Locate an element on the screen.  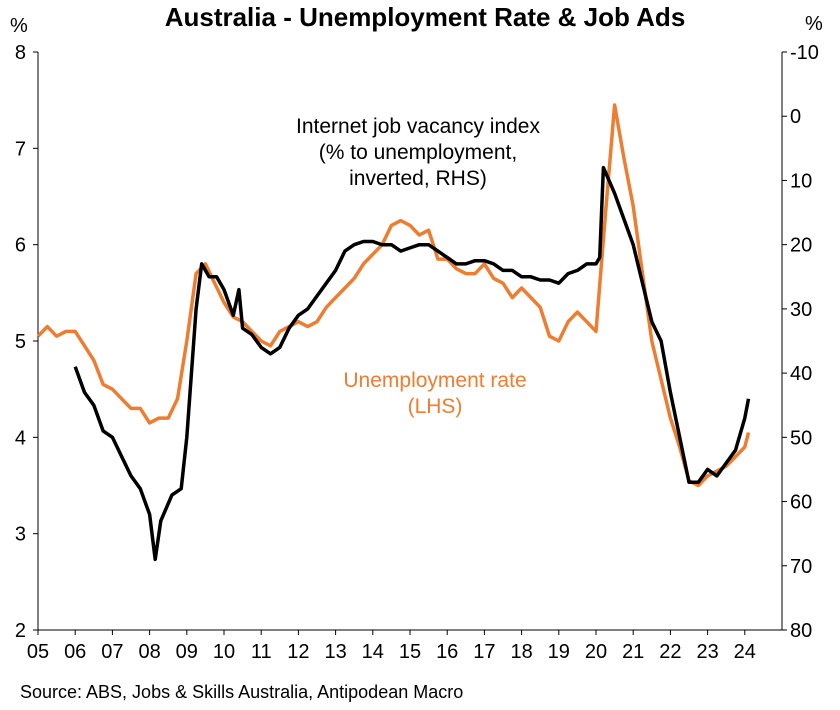
y-tick-label: 6 is located at coordinates (20, 246).